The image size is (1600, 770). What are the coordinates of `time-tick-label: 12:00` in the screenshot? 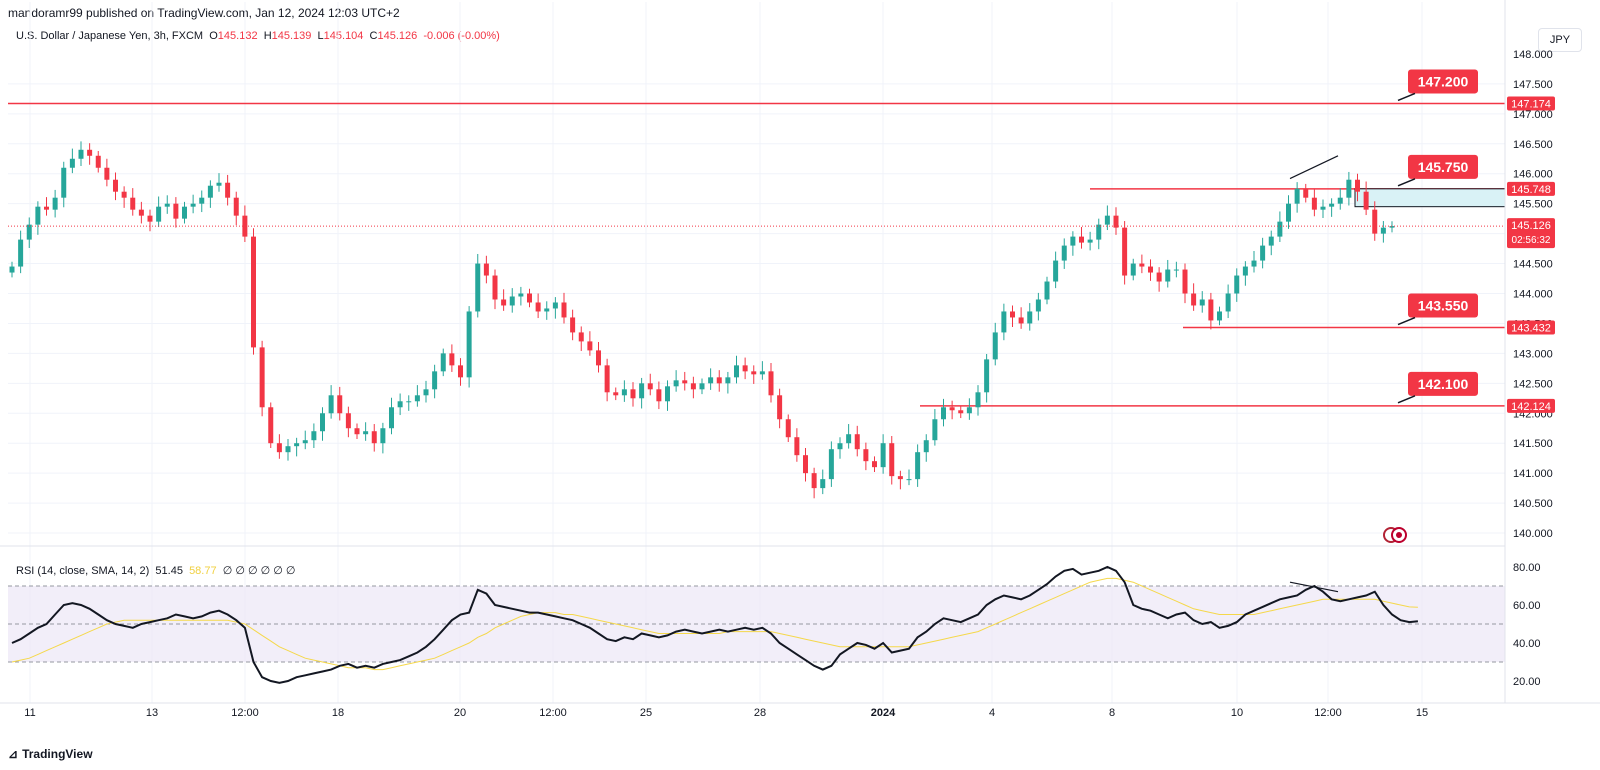 It's located at (1328, 713).